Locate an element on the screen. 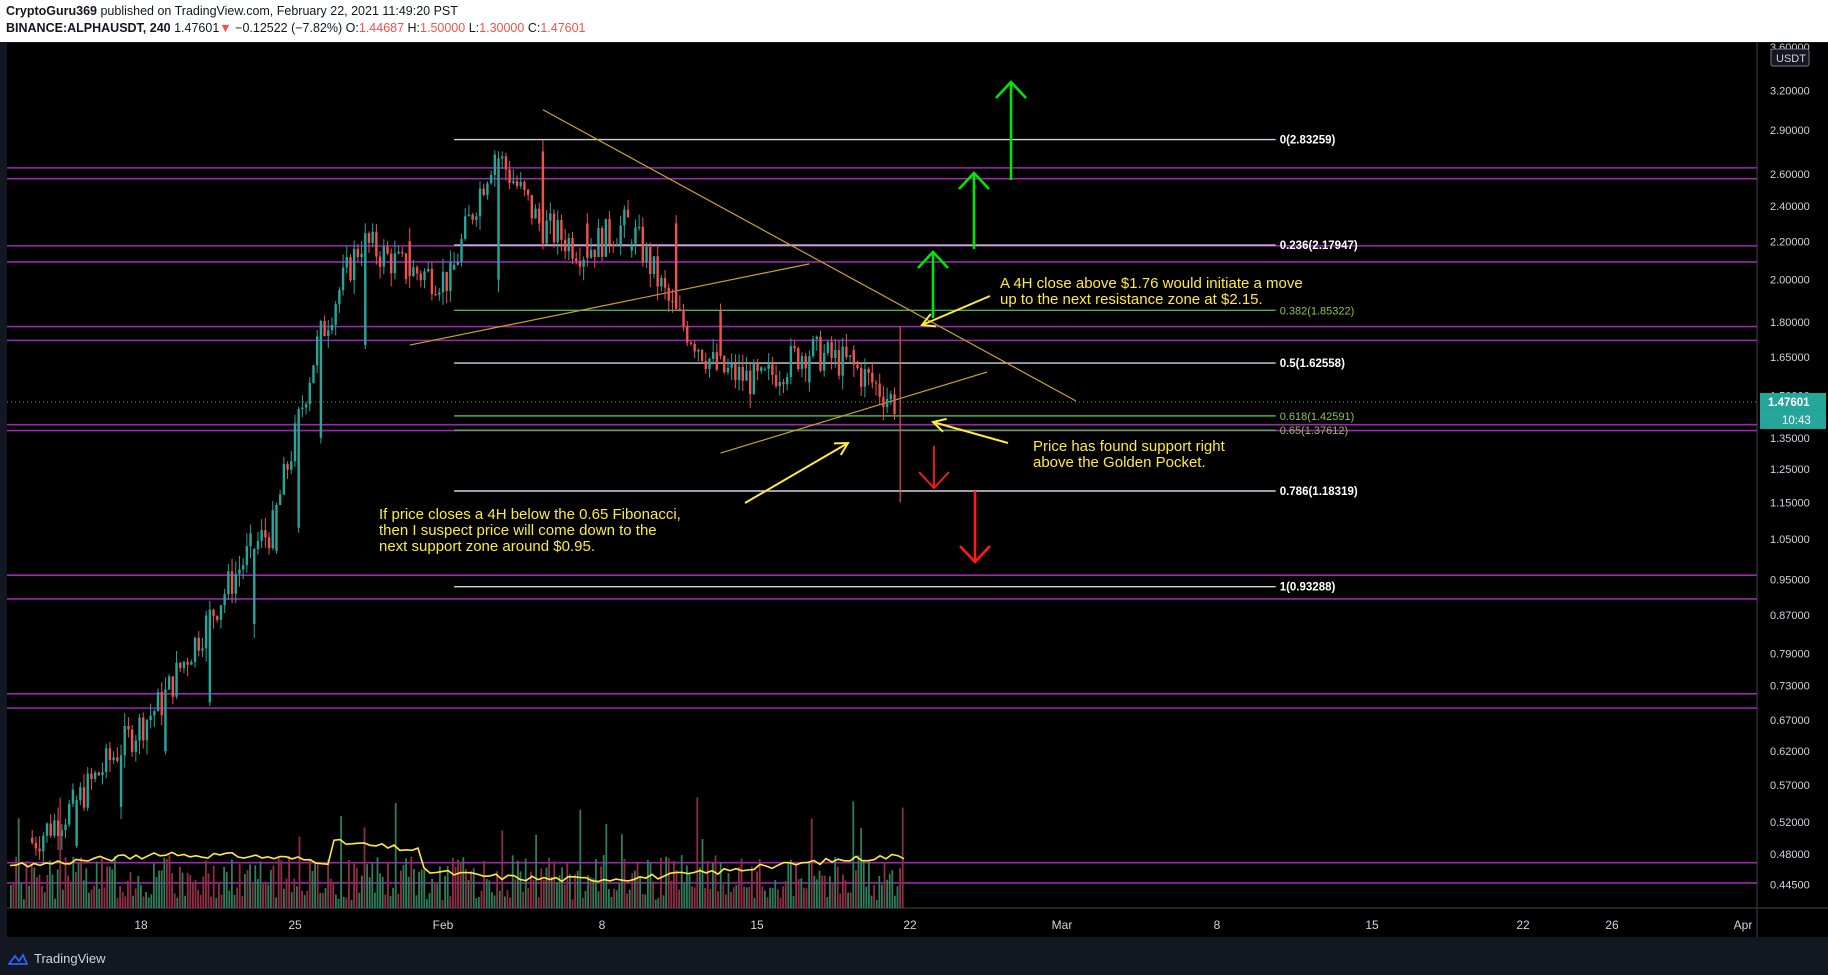 The image size is (1828, 975). author-name: CryptoGuru369 is located at coordinates (51, 11).